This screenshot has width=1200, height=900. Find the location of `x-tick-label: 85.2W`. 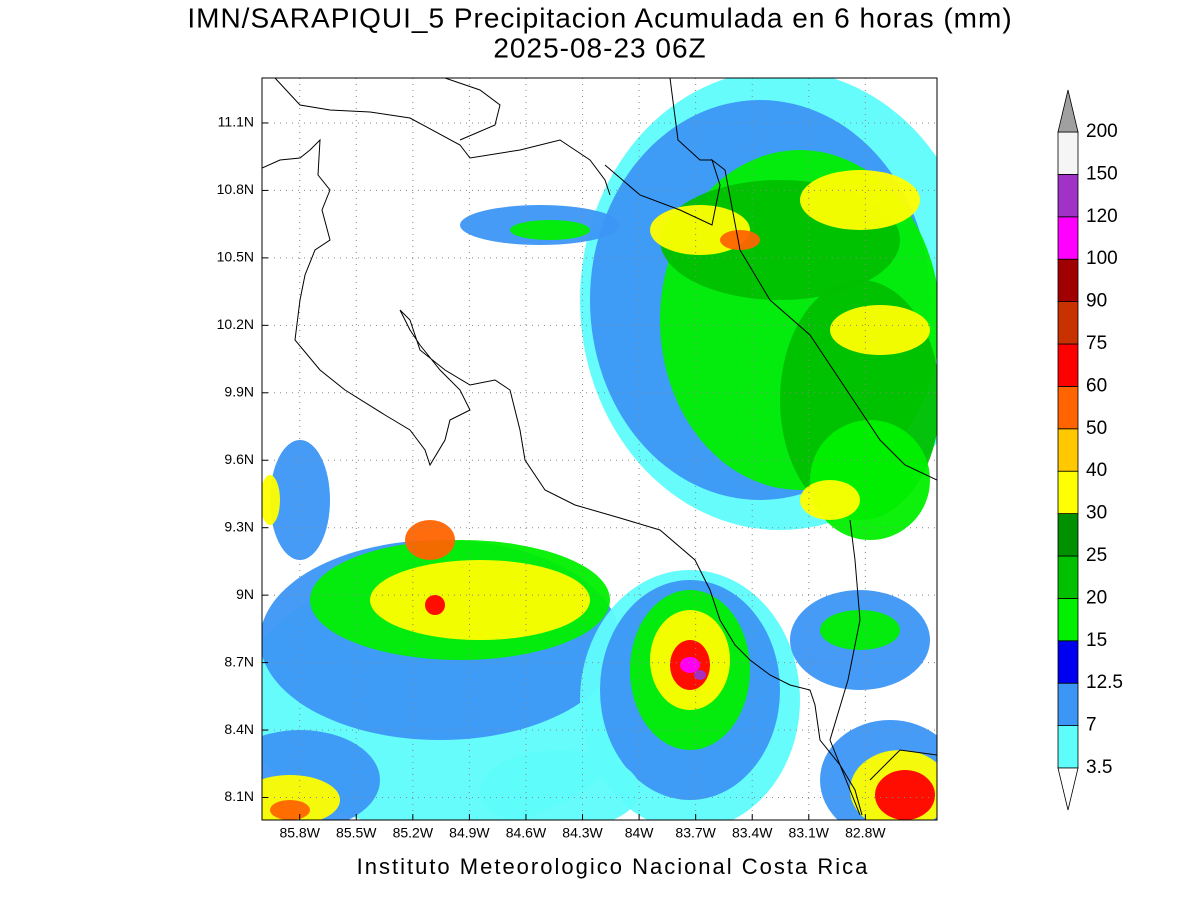

x-tick-label: 85.2W is located at coordinates (413, 833).